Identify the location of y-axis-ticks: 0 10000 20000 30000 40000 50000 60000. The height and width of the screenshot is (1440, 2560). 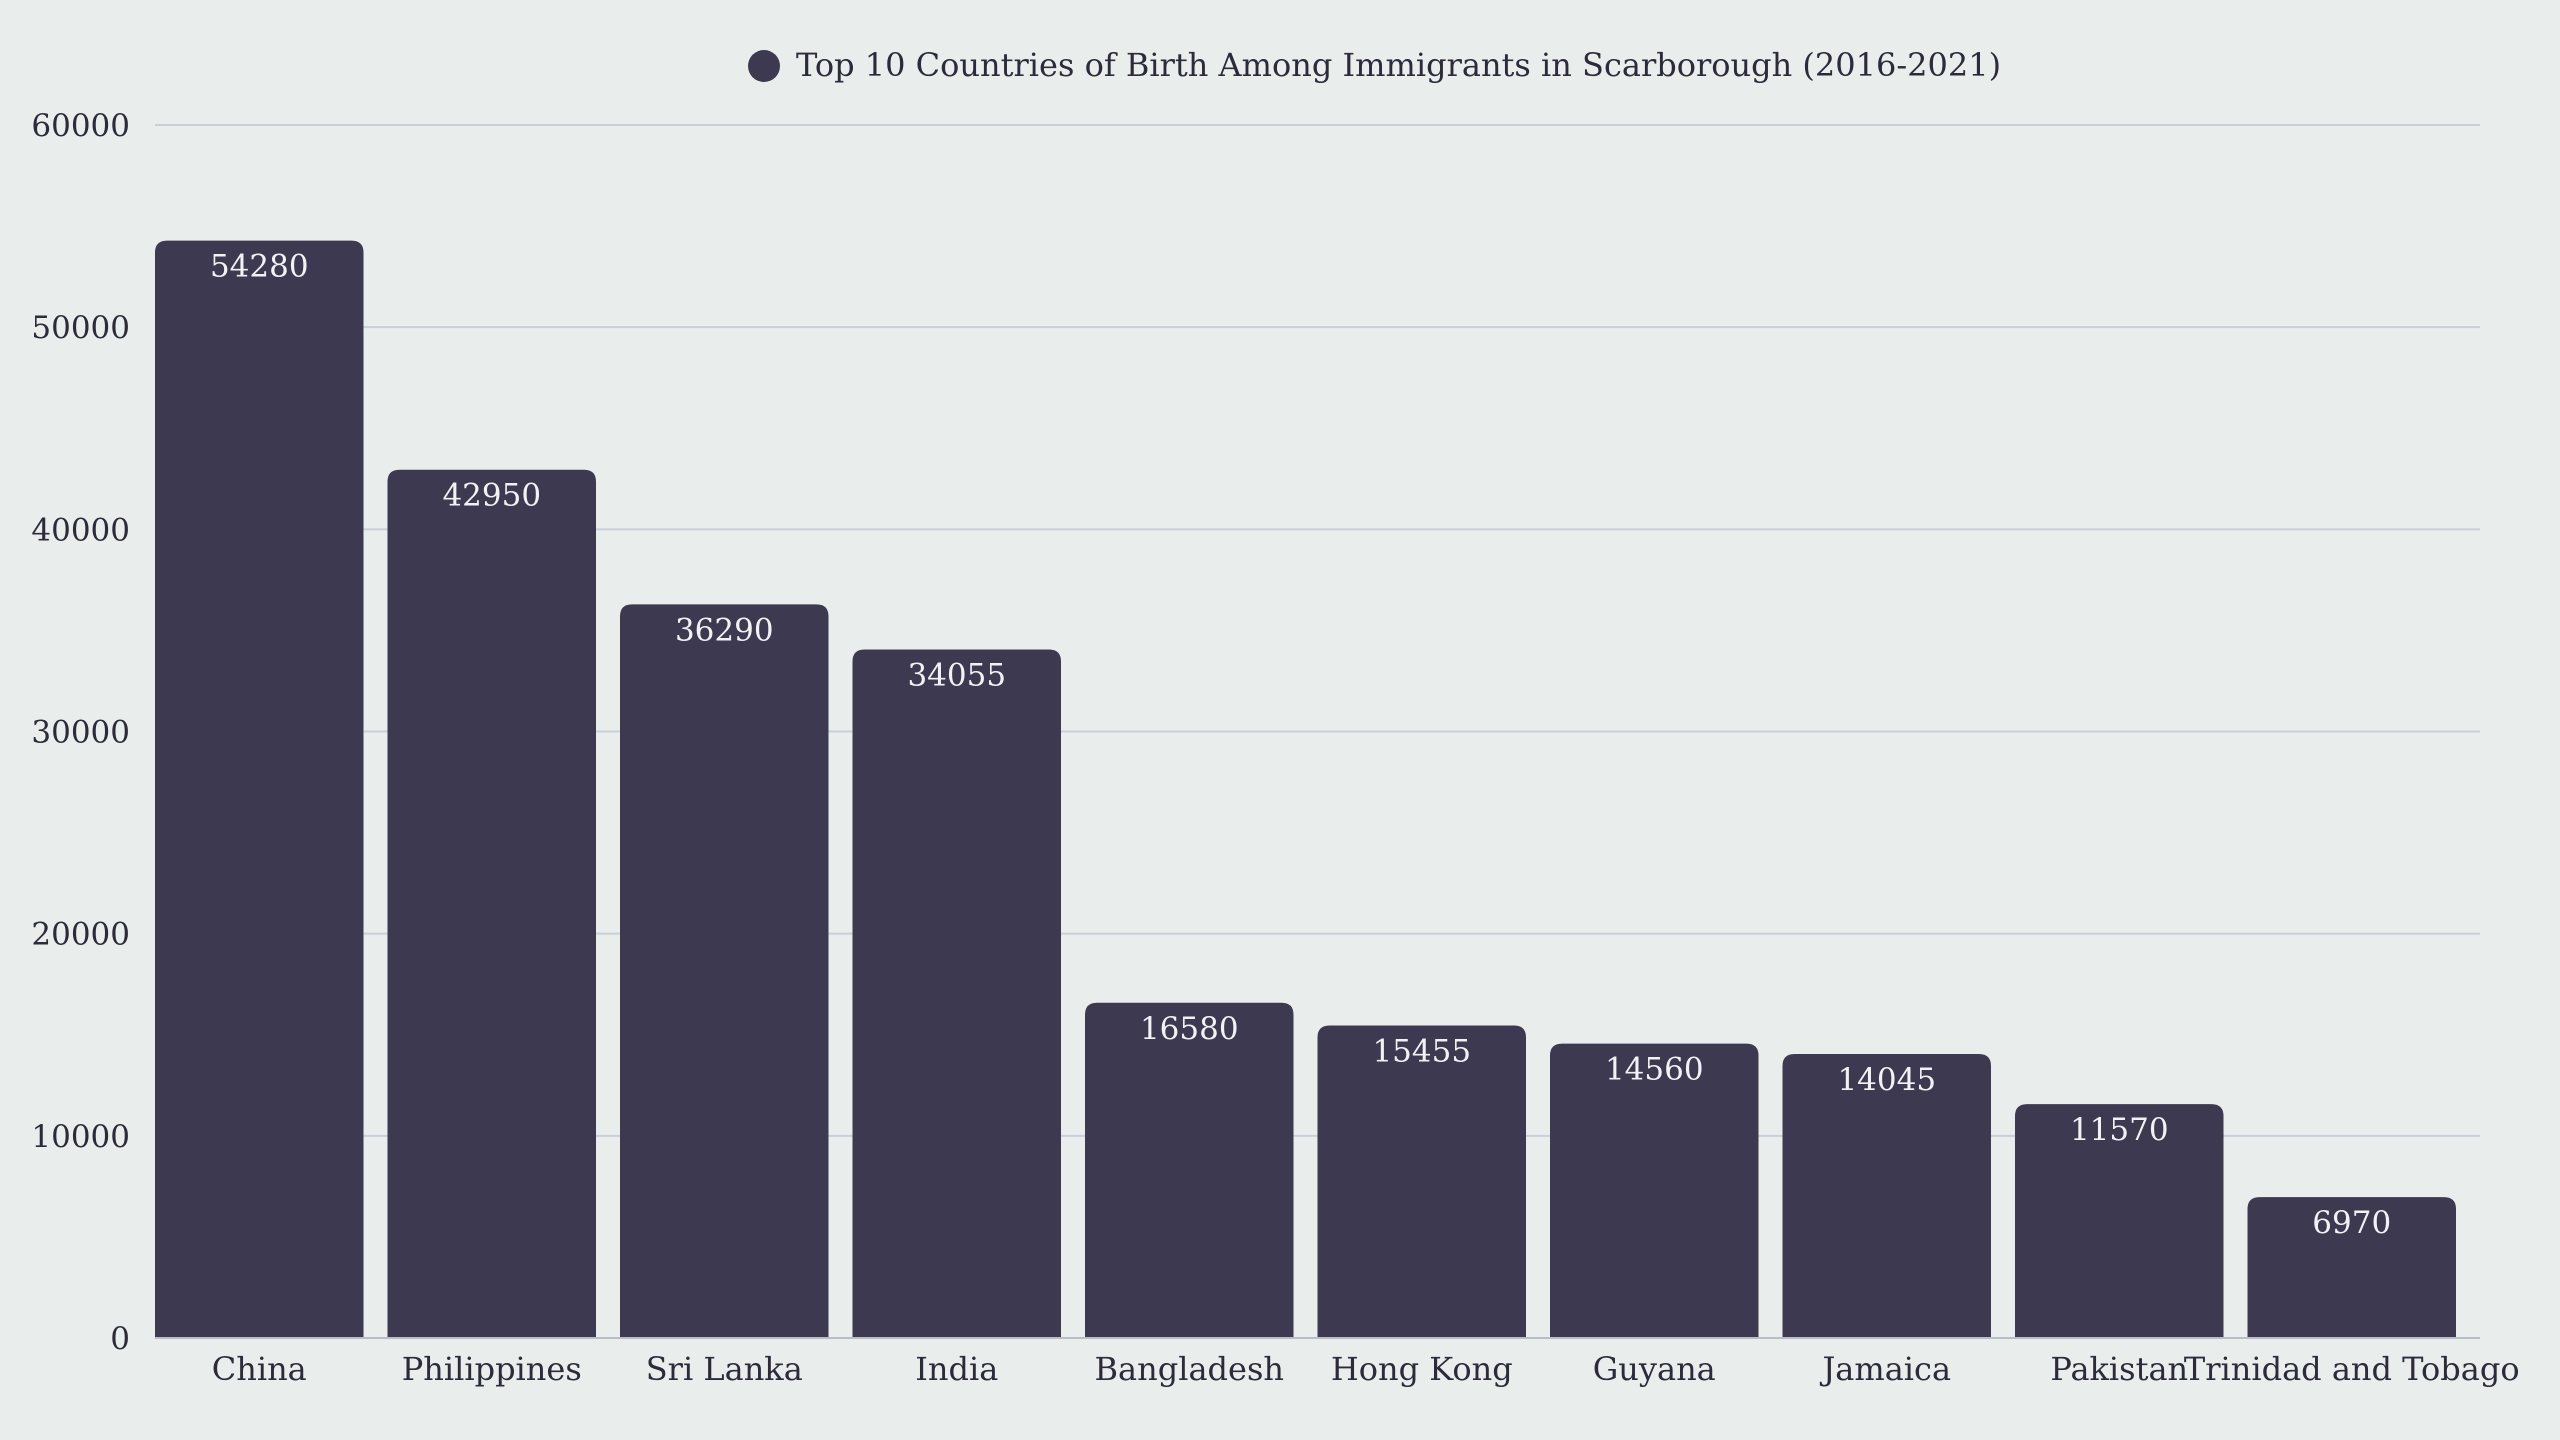
(80, 732).